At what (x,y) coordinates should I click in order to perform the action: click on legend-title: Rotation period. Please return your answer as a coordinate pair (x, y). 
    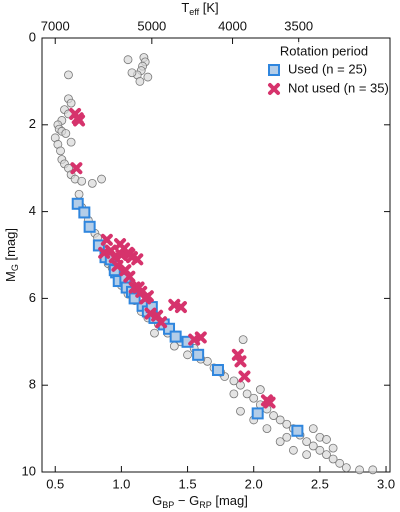
    Looking at the image, I should click on (324, 50).